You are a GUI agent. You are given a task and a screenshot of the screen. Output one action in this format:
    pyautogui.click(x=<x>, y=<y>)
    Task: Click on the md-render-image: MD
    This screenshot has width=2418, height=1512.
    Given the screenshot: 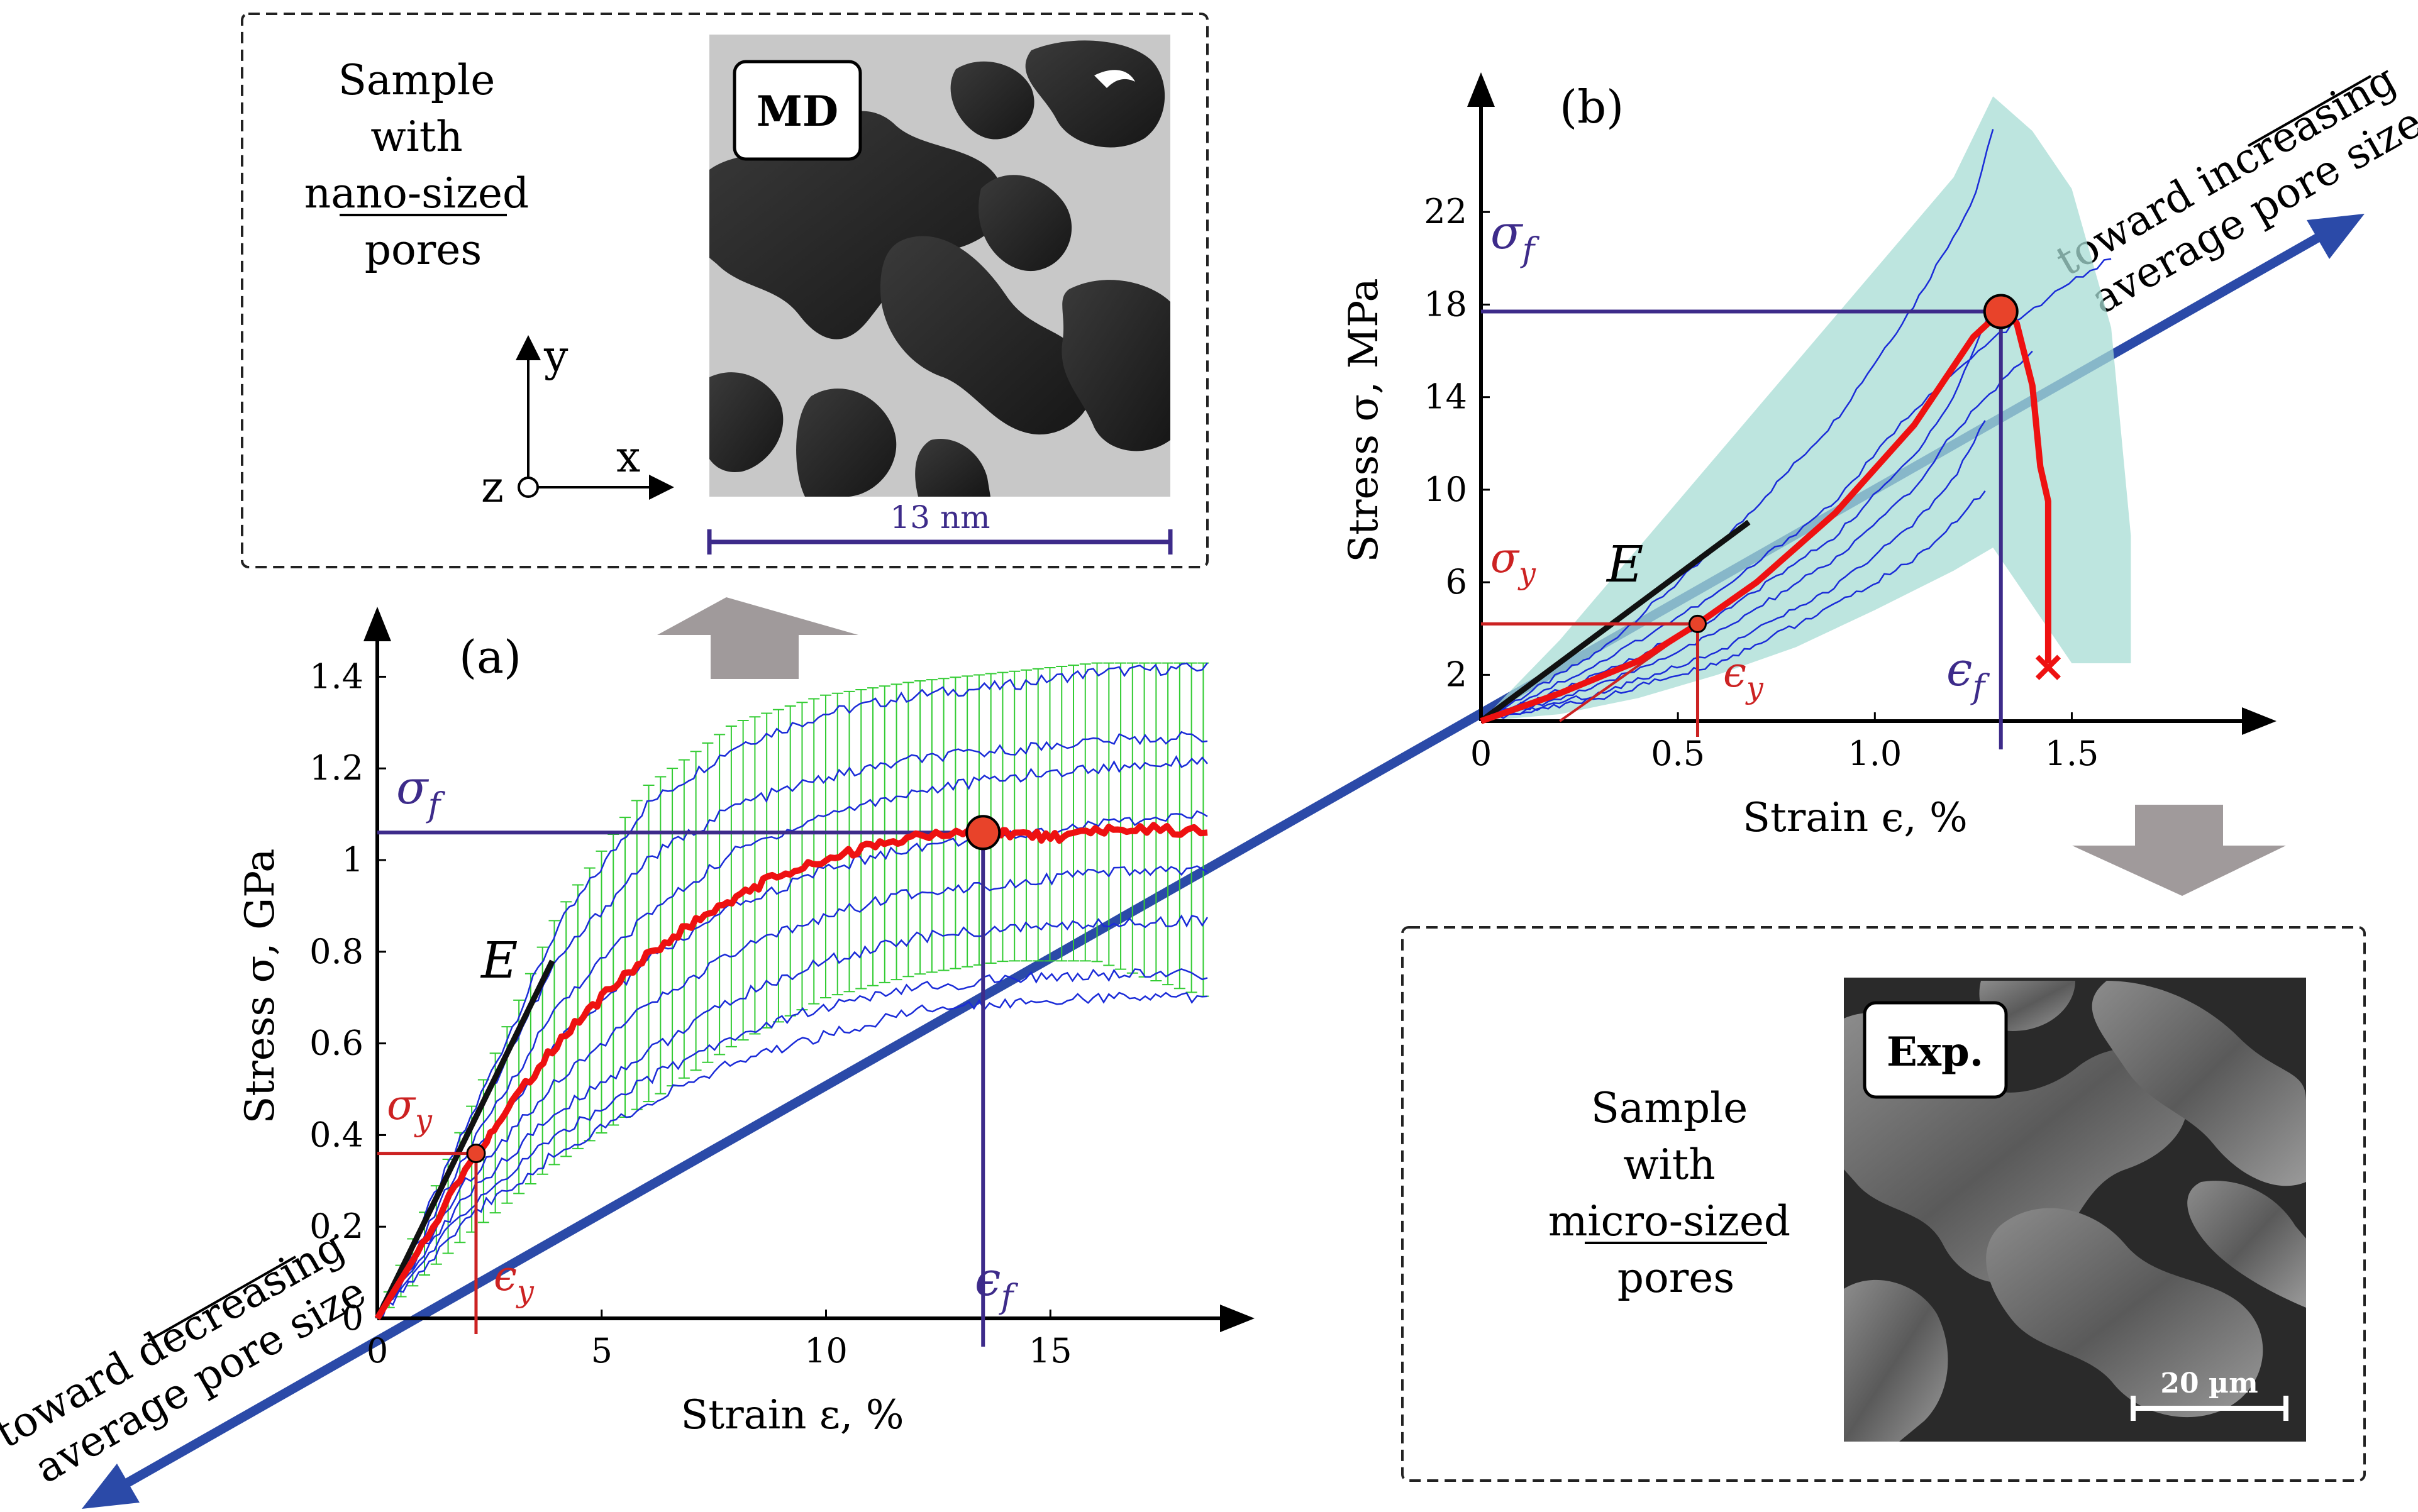 What is the action you would take?
    pyautogui.click(x=939, y=266)
    